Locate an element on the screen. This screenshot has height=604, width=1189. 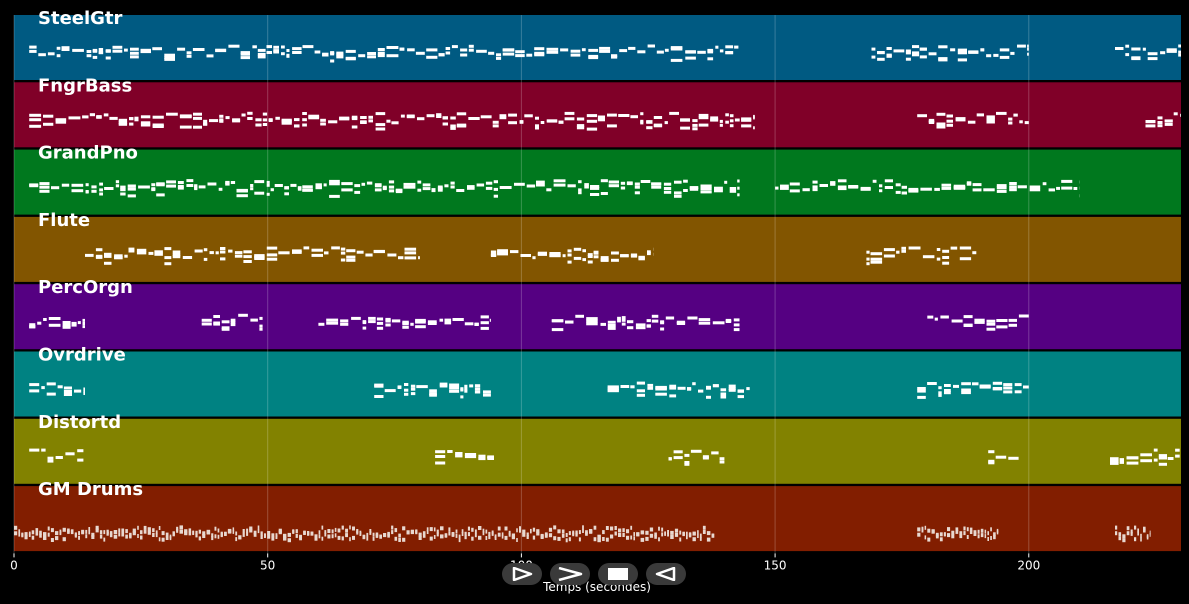
rewind-button is located at coordinates (666, 574).